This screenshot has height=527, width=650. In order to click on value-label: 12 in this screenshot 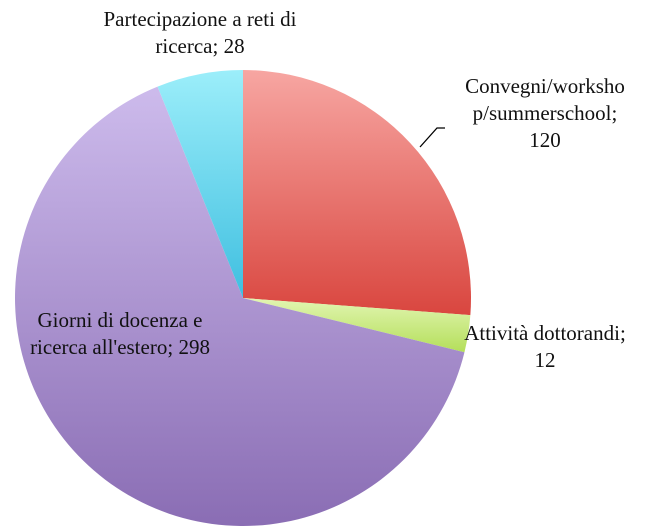, I will do `click(545, 360)`.